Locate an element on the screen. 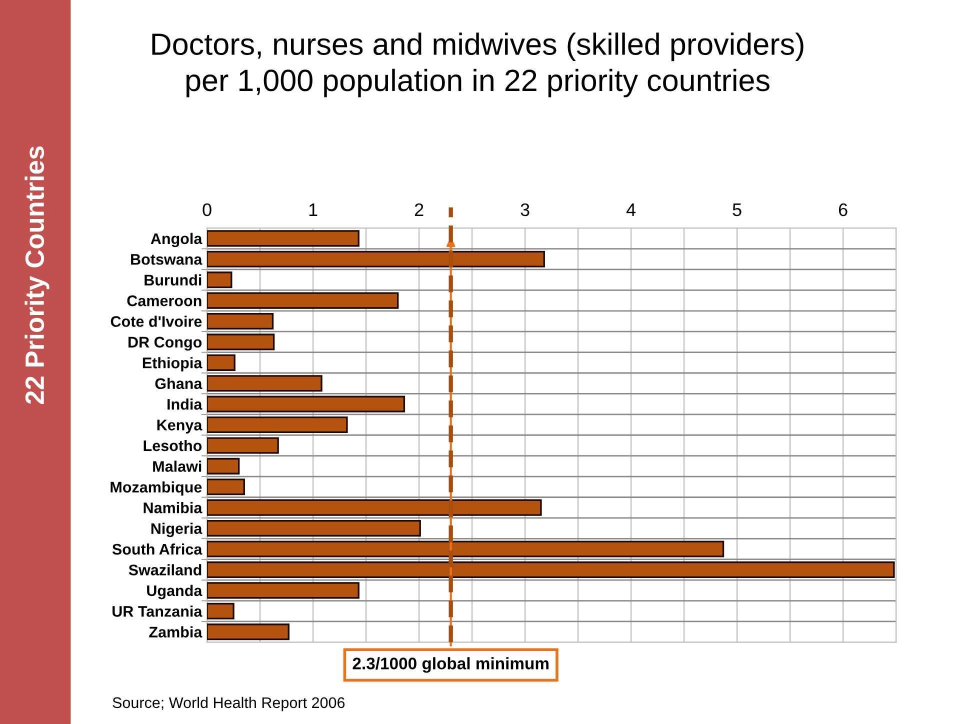 Image resolution: width=955 pixels, height=724 pixels. y-tick-label: Angola is located at coordinates (176, 240).